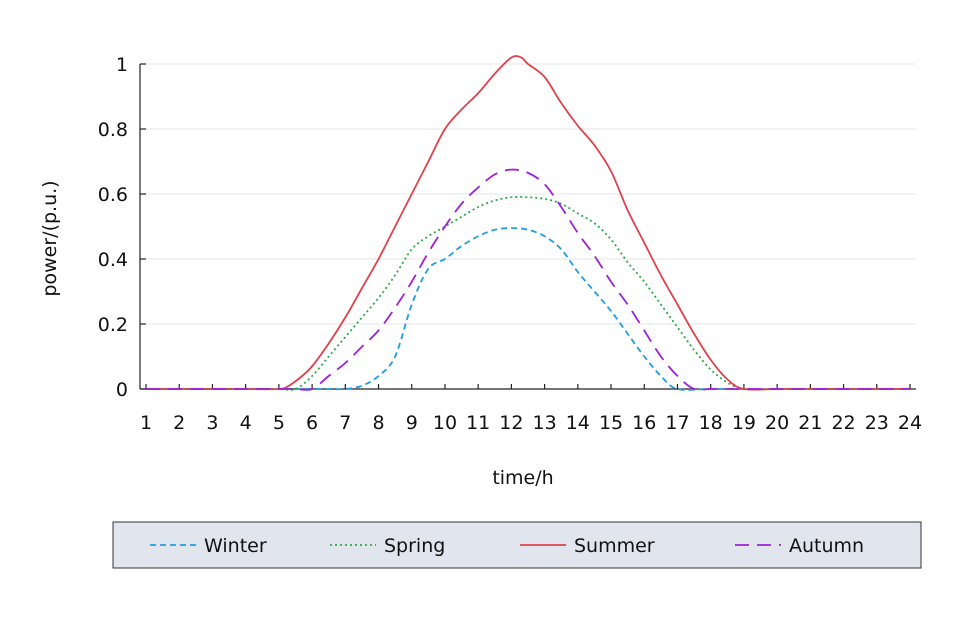 This screenshot has width=960, height=620. I want to click on x-tick-label: 24, so click(910, 423).